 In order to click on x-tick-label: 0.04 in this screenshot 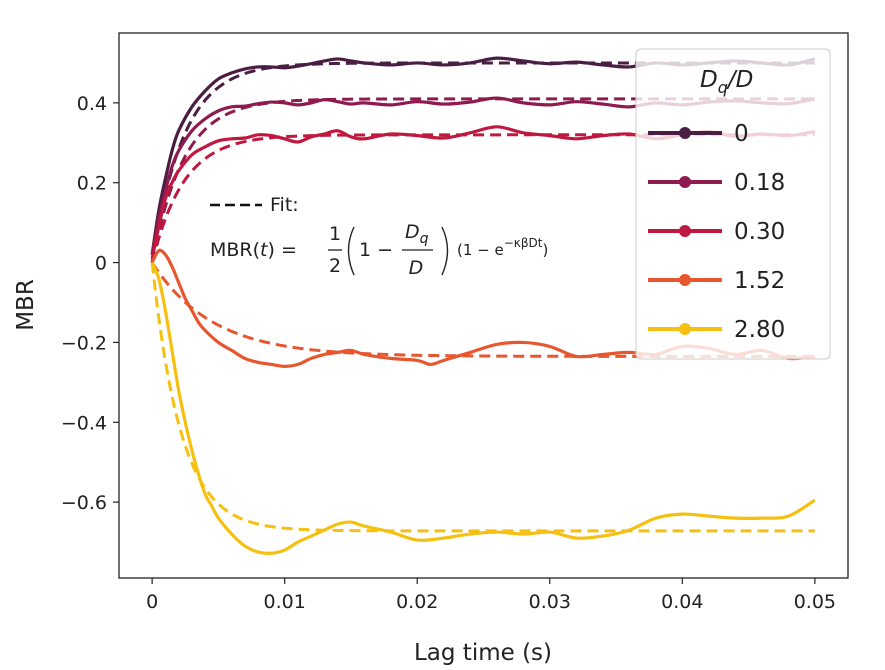, I will do `click(682, 602)`.